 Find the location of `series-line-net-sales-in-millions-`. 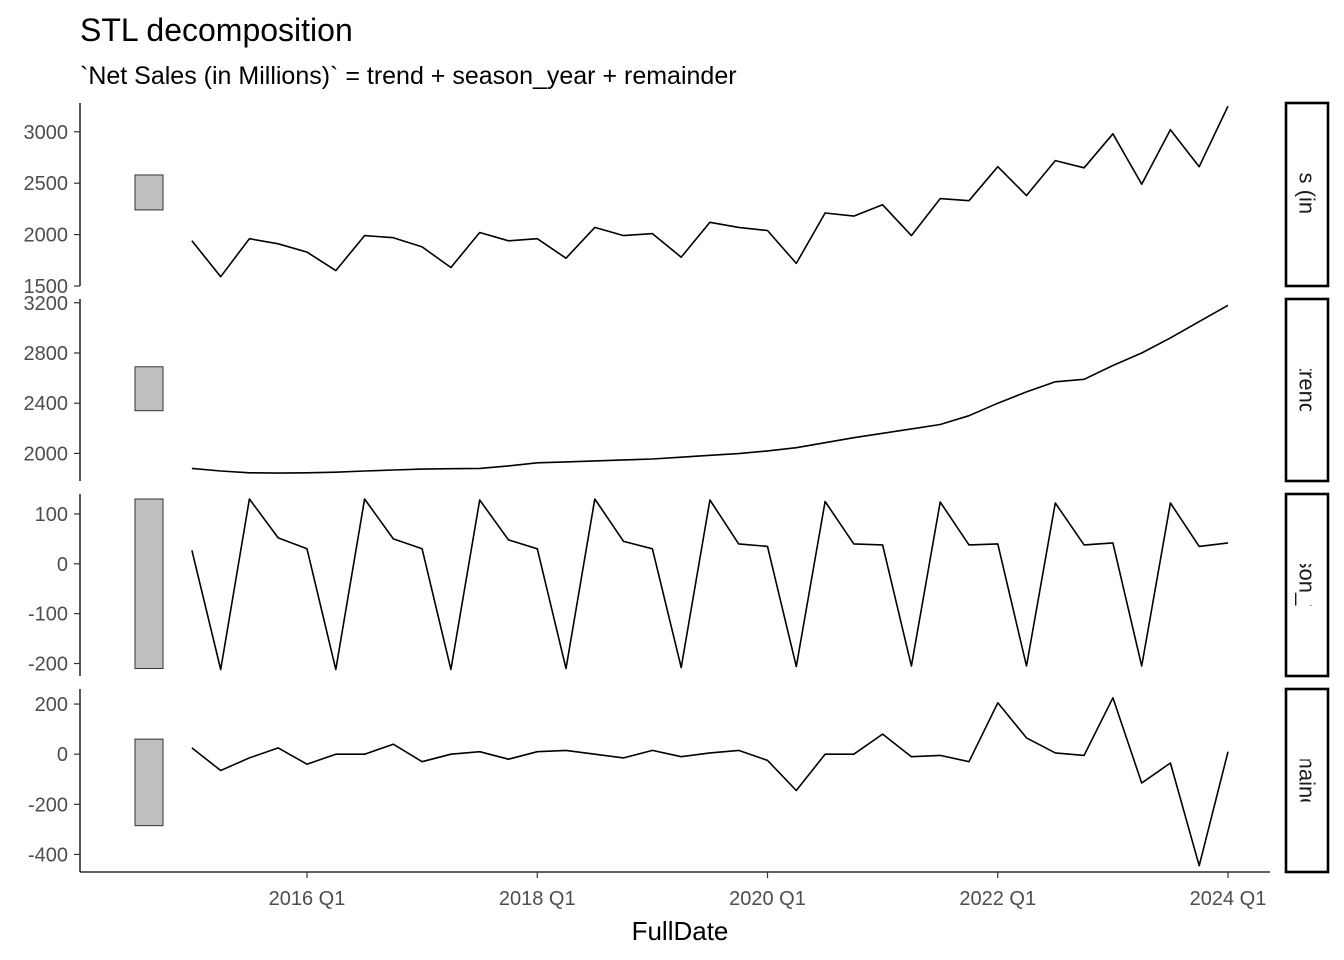

series-line-net-sales-in-millions- is located at coordinates (710, 191).